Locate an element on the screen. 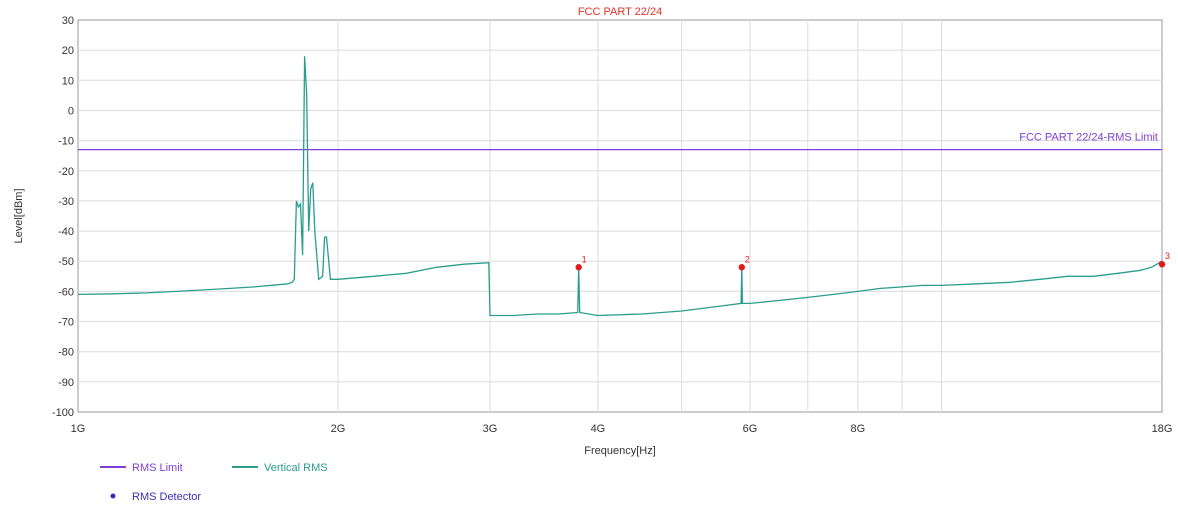 The width and height of the screenshot is (1178, 506). y-tick-label: 10 is located at coordinates (68, 81).